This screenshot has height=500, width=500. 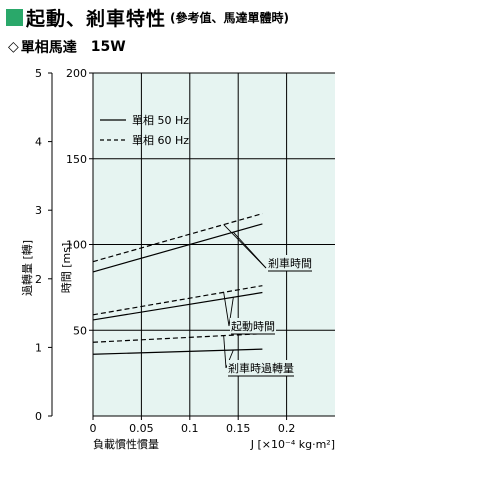 What do you see at coordinates (80, 330) in the screenshot?
I see `time-tick-label: 50` at bounding box center [80, 330].